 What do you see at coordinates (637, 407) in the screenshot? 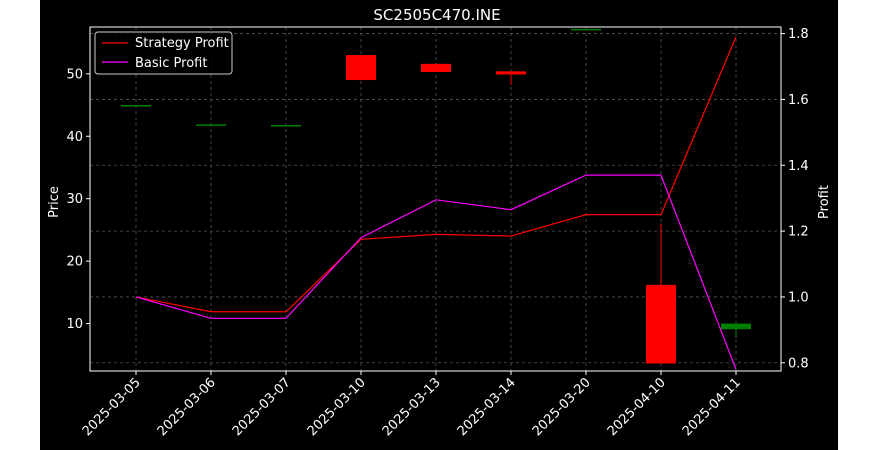
I see `x-tick-label: 2025-04-10` at bounding box center [637, 407].